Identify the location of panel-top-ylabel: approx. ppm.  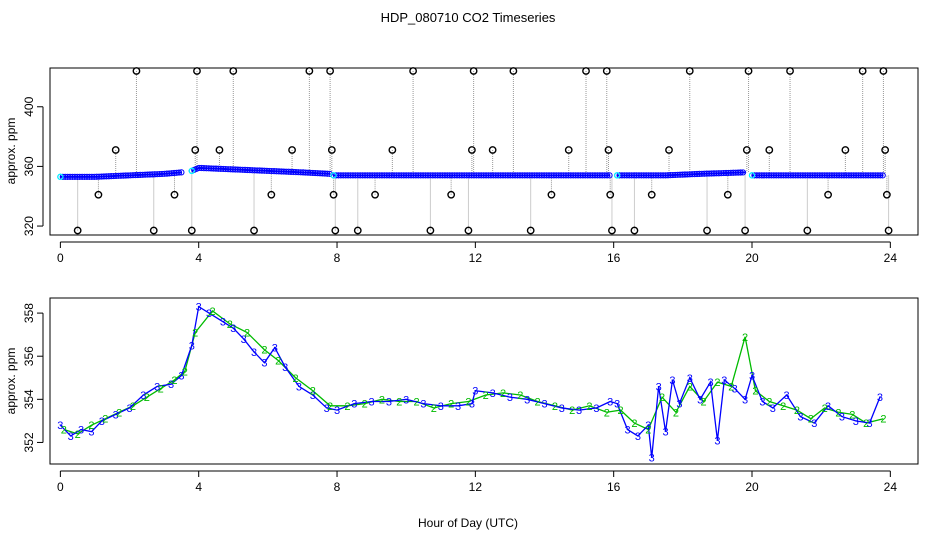
(11, 151).